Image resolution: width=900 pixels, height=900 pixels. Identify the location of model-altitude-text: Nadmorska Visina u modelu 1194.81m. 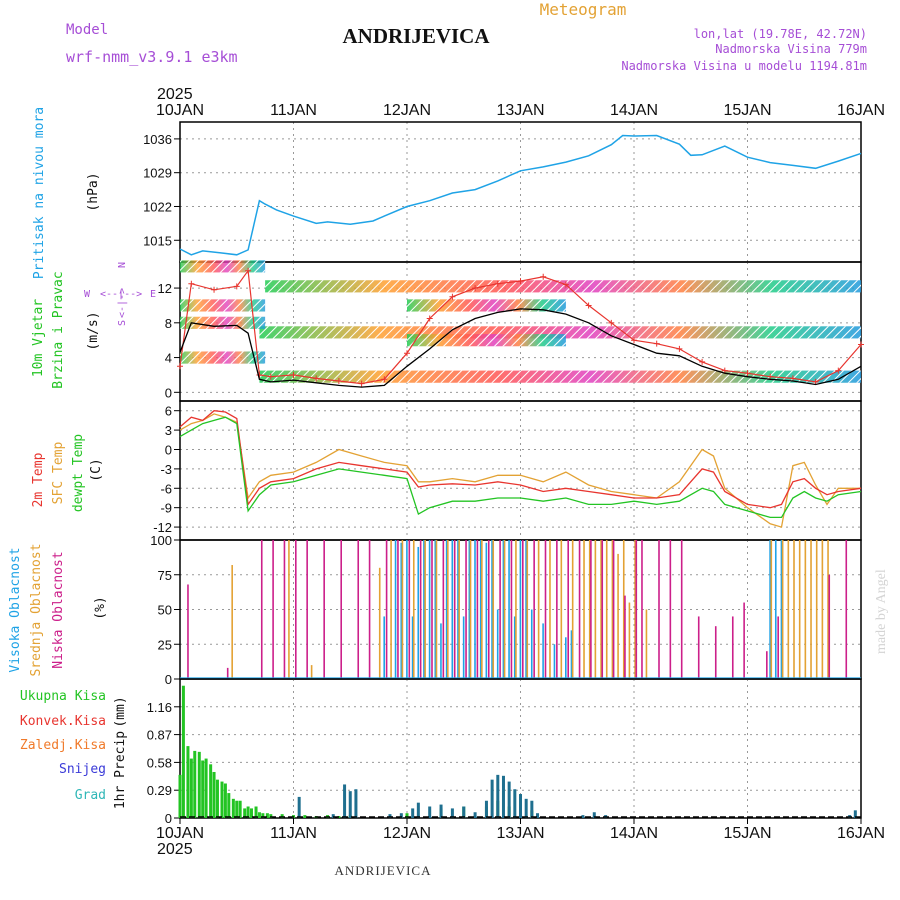
(744, 66).